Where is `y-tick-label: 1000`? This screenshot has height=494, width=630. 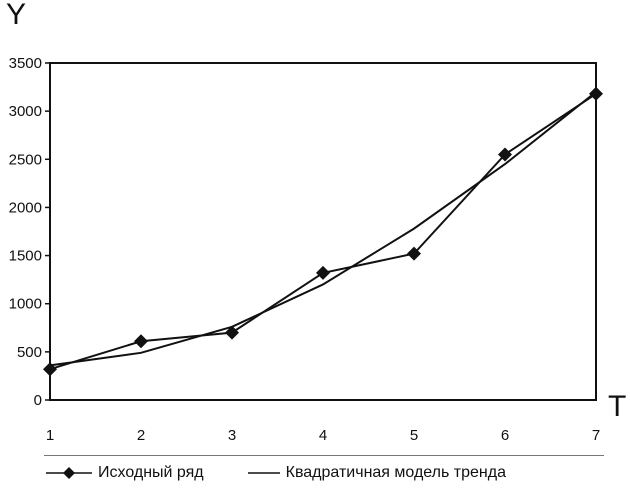 y-tick-label: 1000 is located at coordinates (25, 304).